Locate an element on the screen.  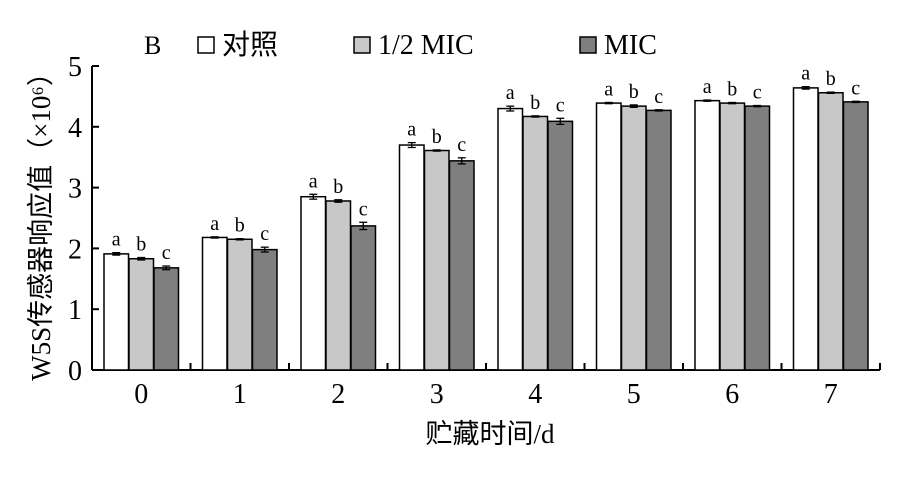
x-tick-label: 6 is located at coordinates (732, 394).